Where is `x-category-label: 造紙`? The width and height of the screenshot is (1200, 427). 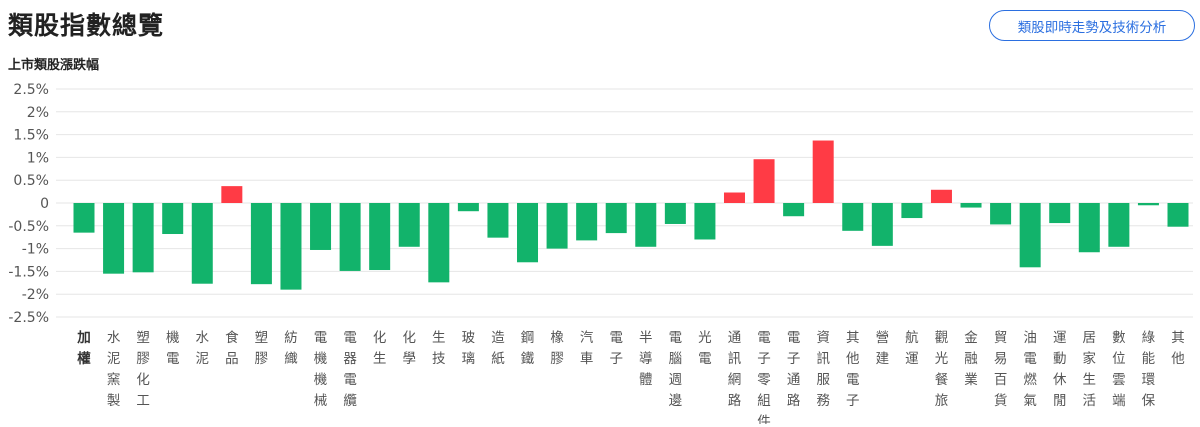
x-category-label: 造紙 is located at coordinates (498, 348).